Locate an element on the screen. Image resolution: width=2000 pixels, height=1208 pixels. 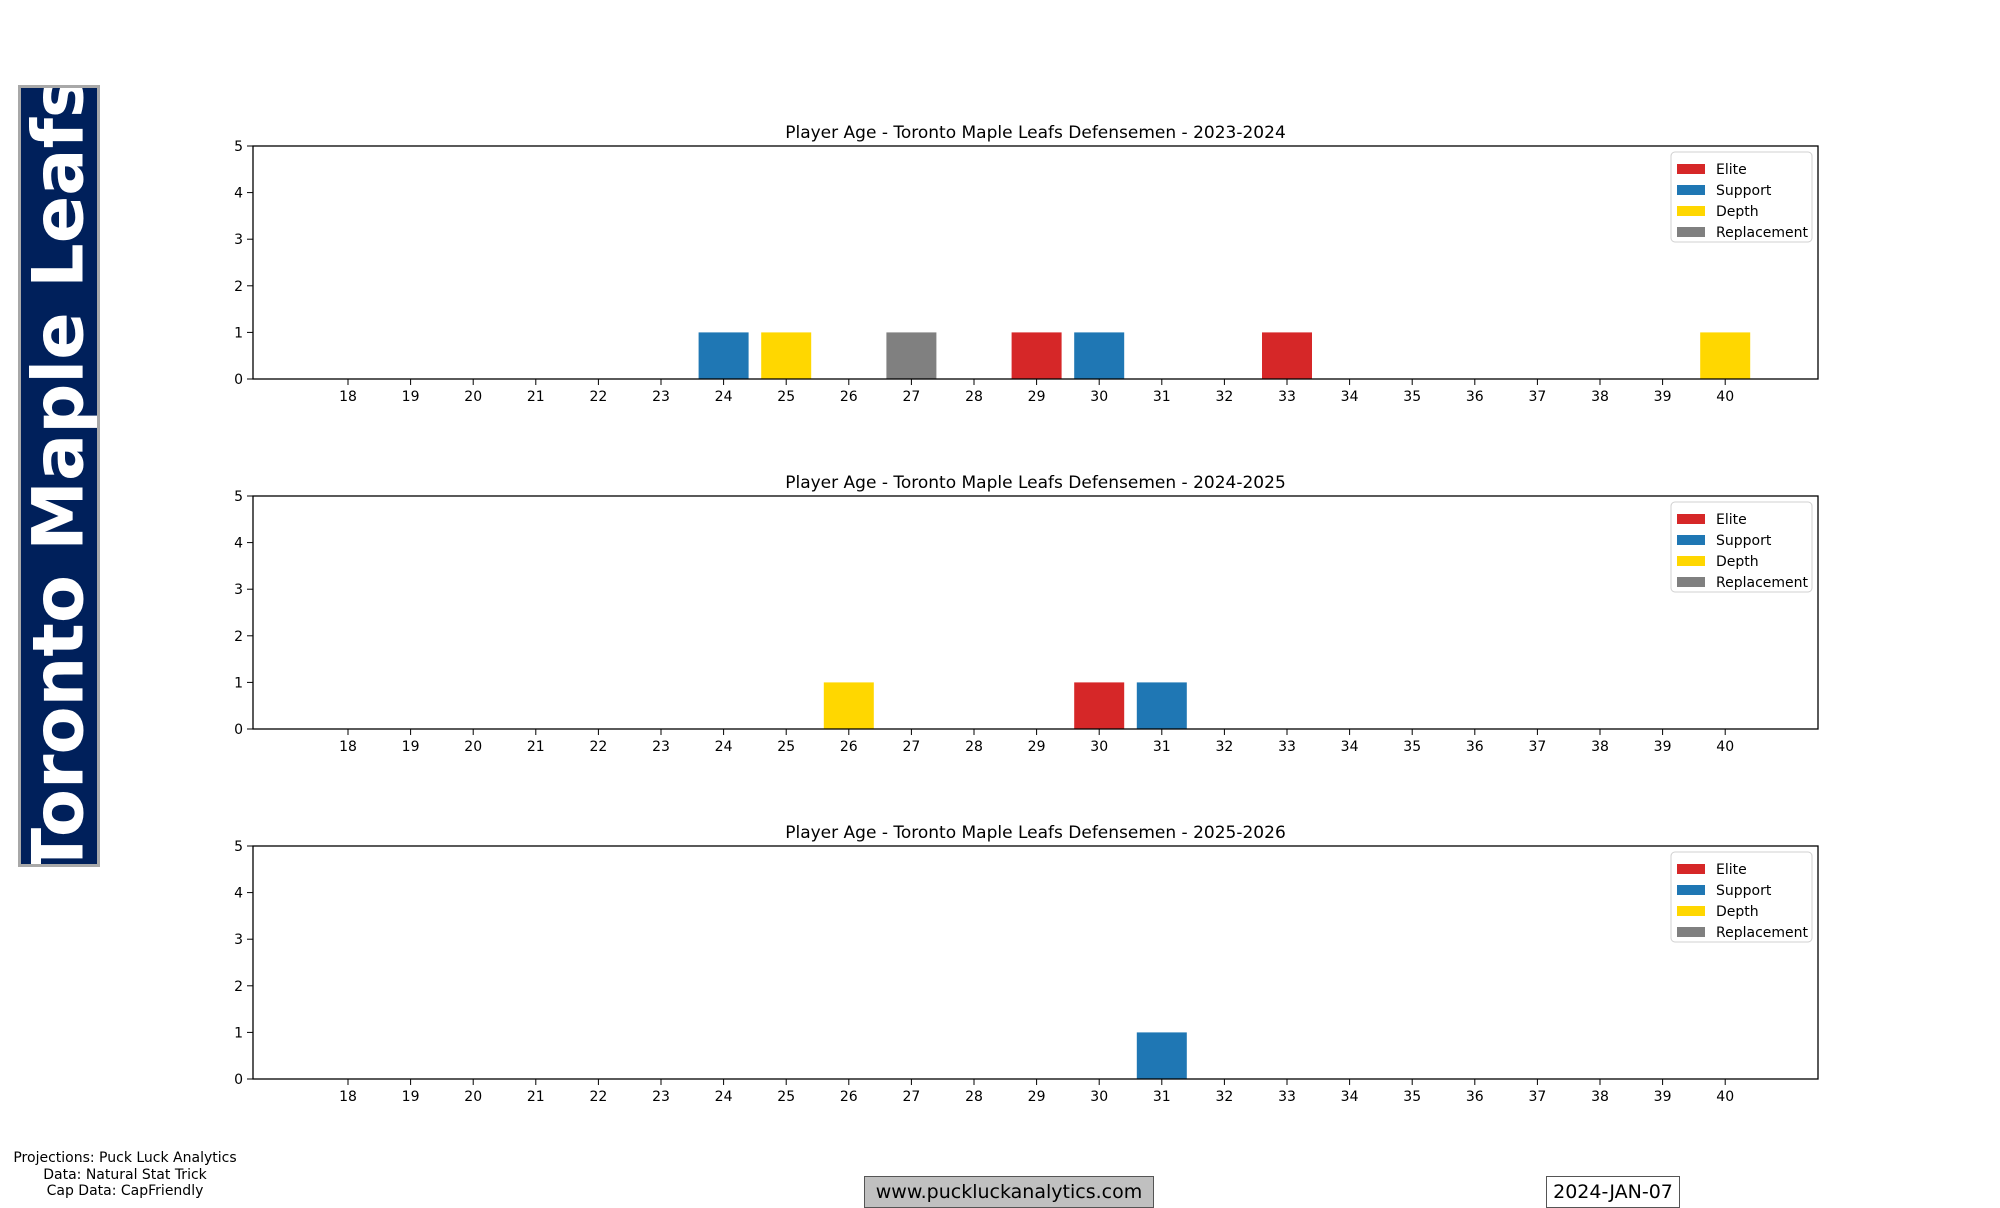
legend-swatch-depth is located at coordinates (1691, 211).